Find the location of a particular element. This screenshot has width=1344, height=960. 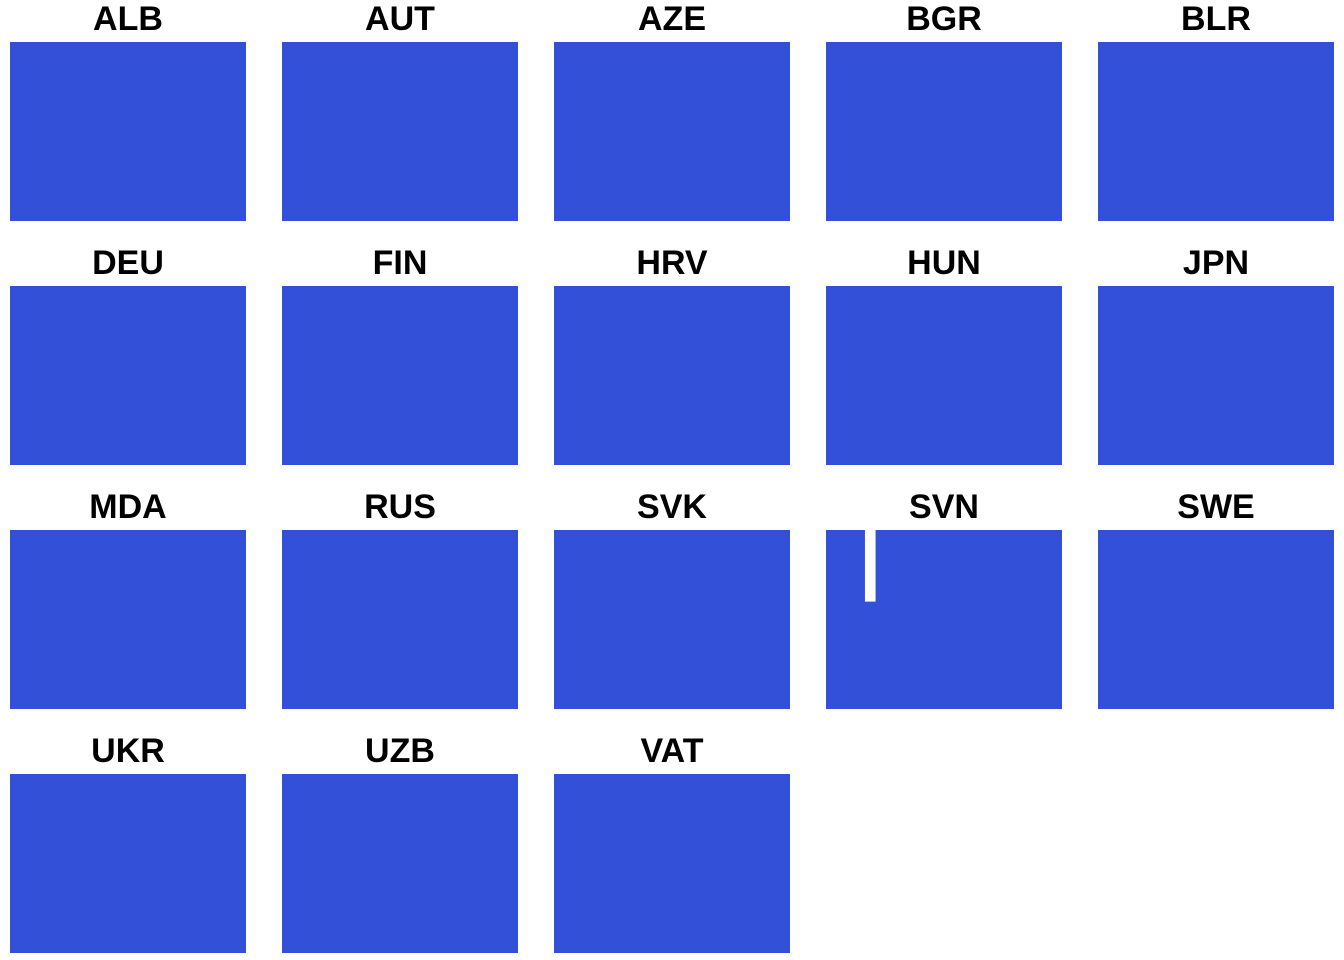

panel-title: VAT is located at coordinates (672, 751).